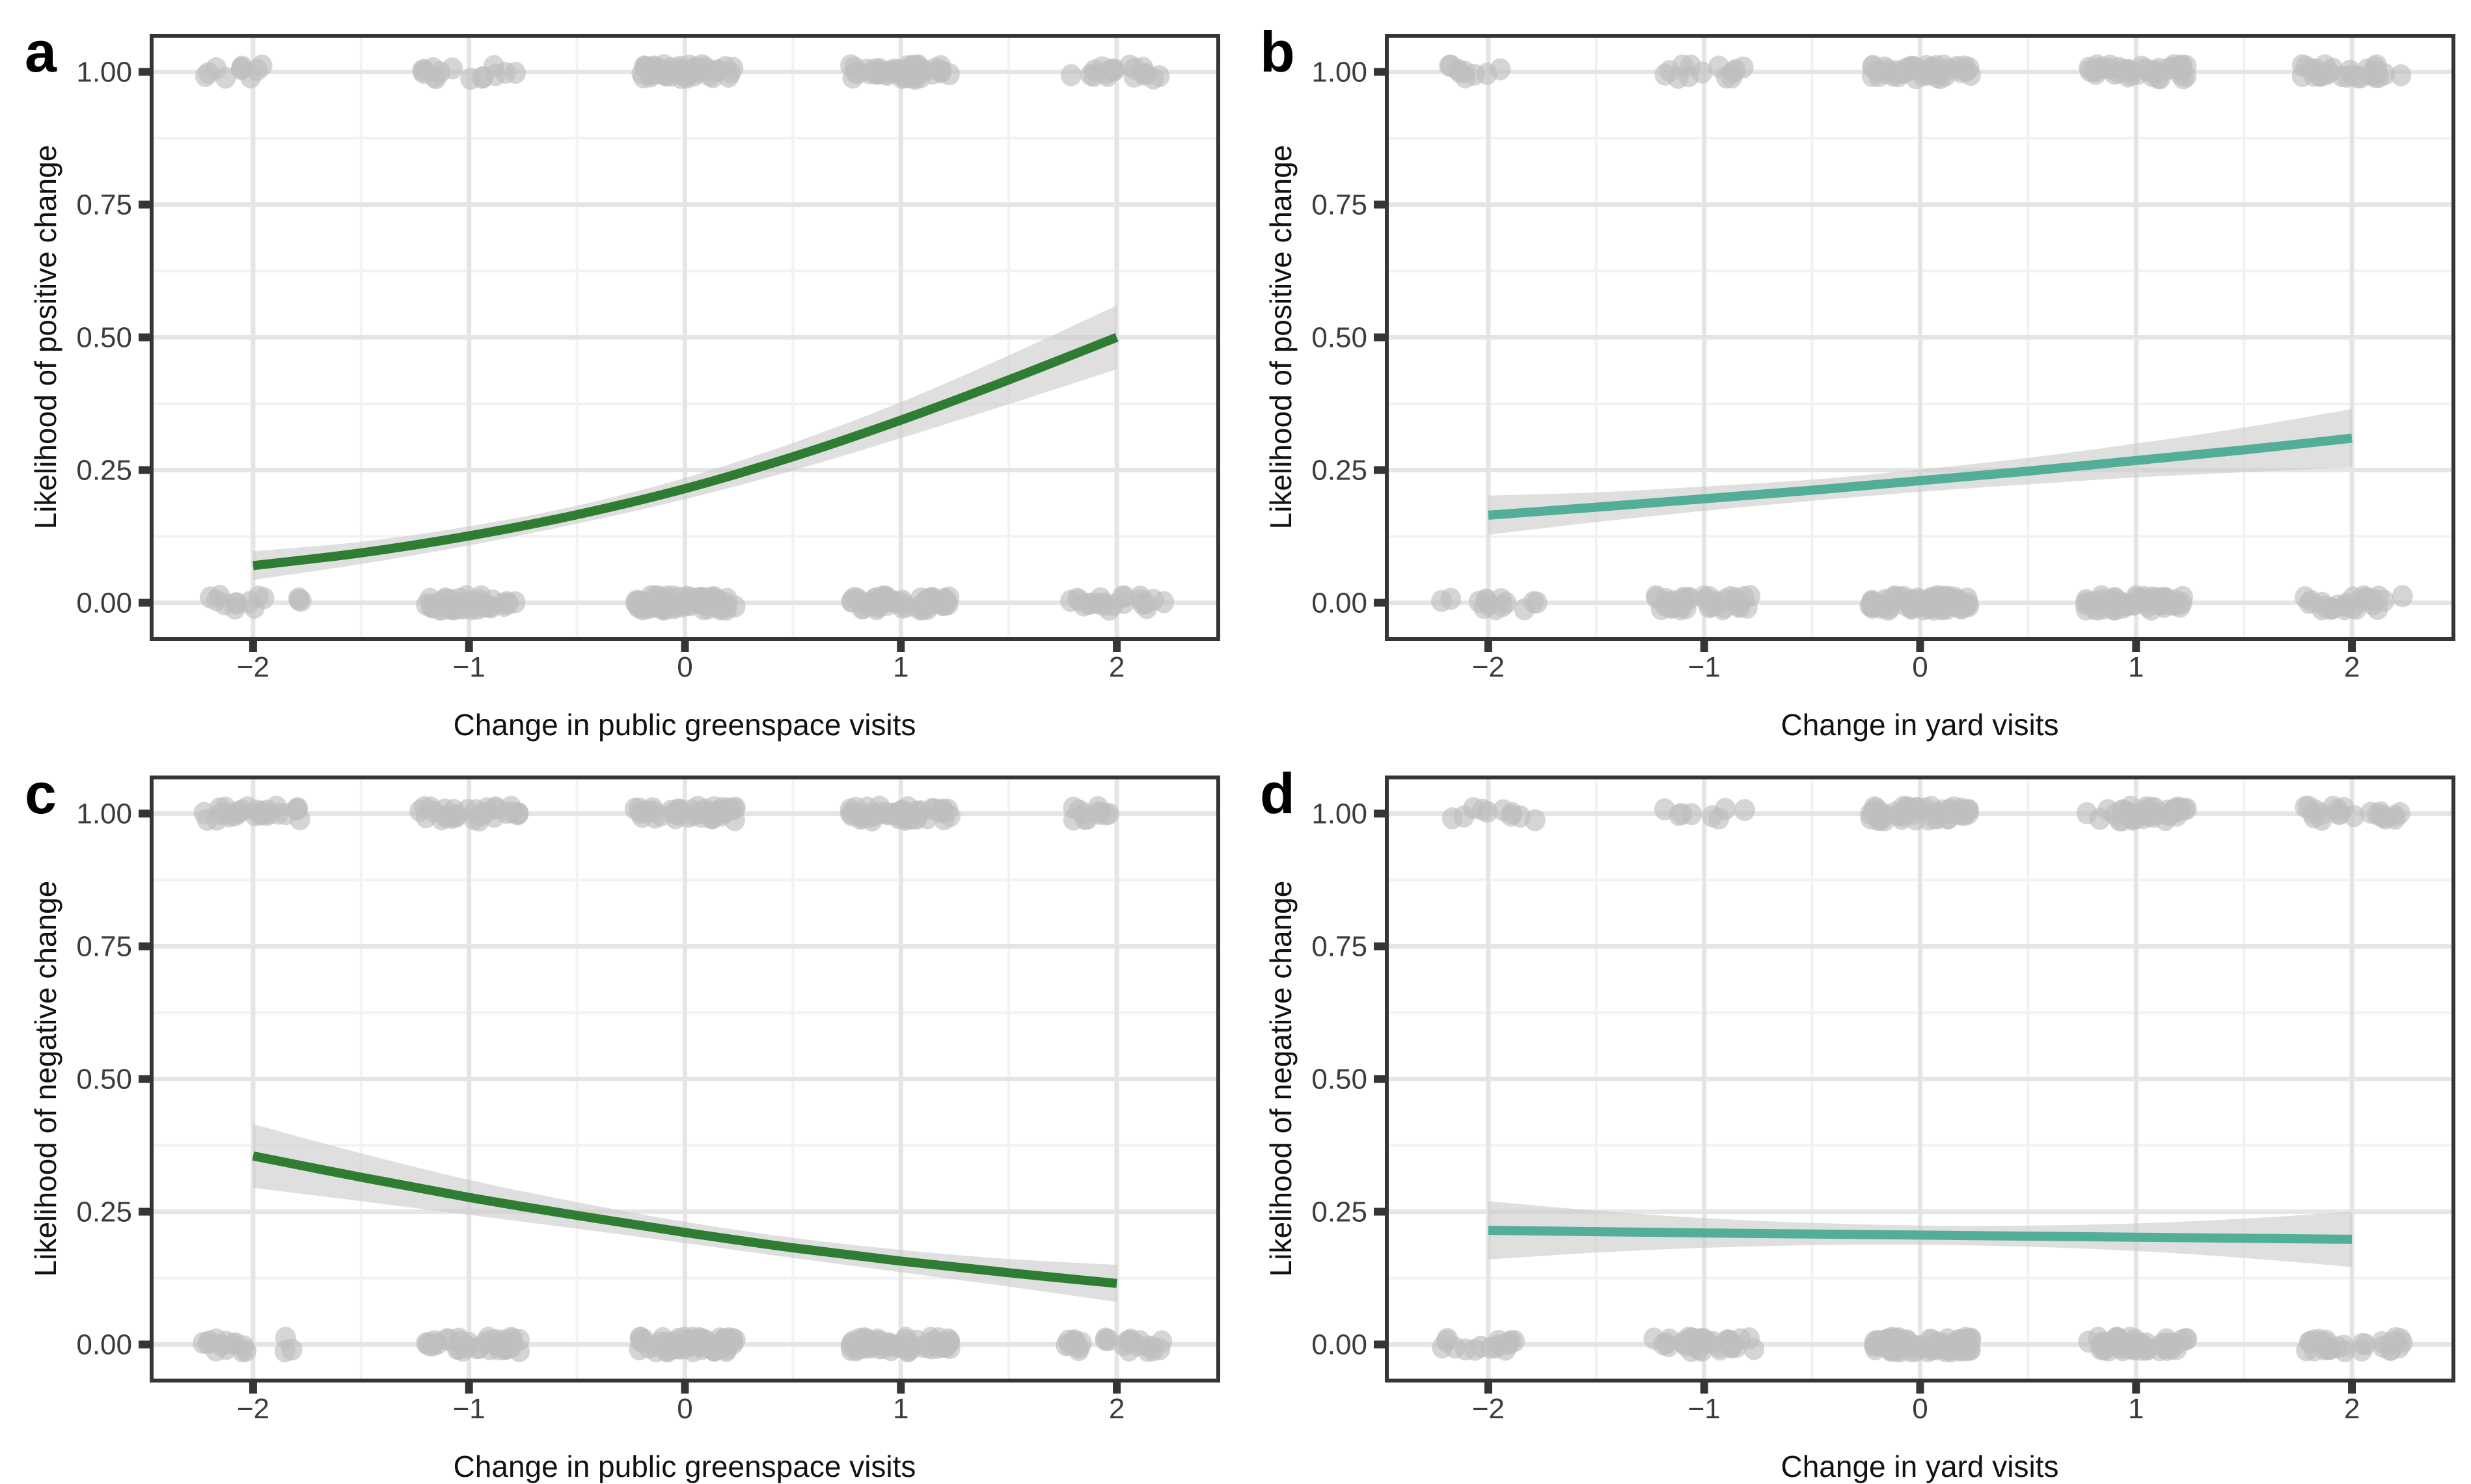 This screenshot has height=1484, width=2471. I want to click on confidence-ribbon, so click(1920, 472).